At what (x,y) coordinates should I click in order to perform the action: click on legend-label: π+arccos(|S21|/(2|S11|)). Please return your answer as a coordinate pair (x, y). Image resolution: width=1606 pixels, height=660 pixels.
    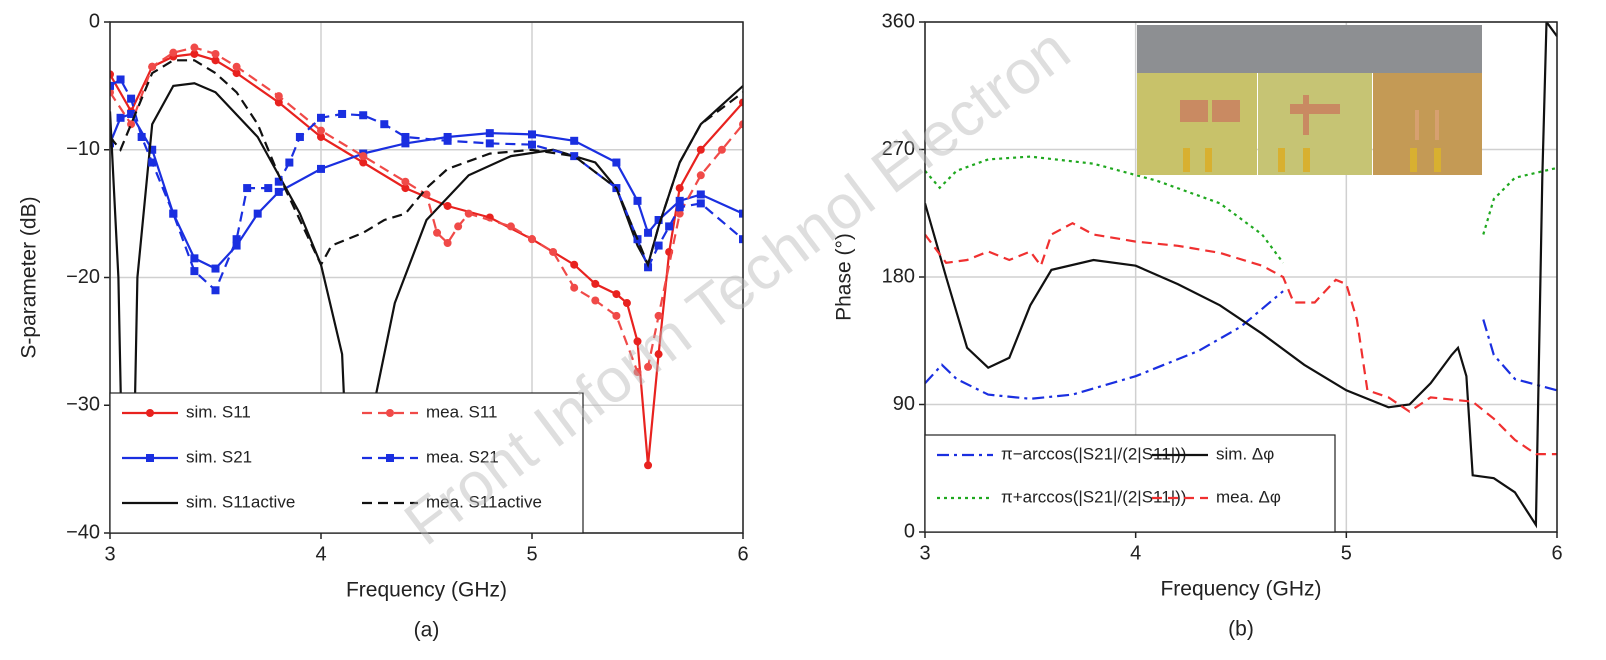
    Looking at the image, I should click on (1093, 496).